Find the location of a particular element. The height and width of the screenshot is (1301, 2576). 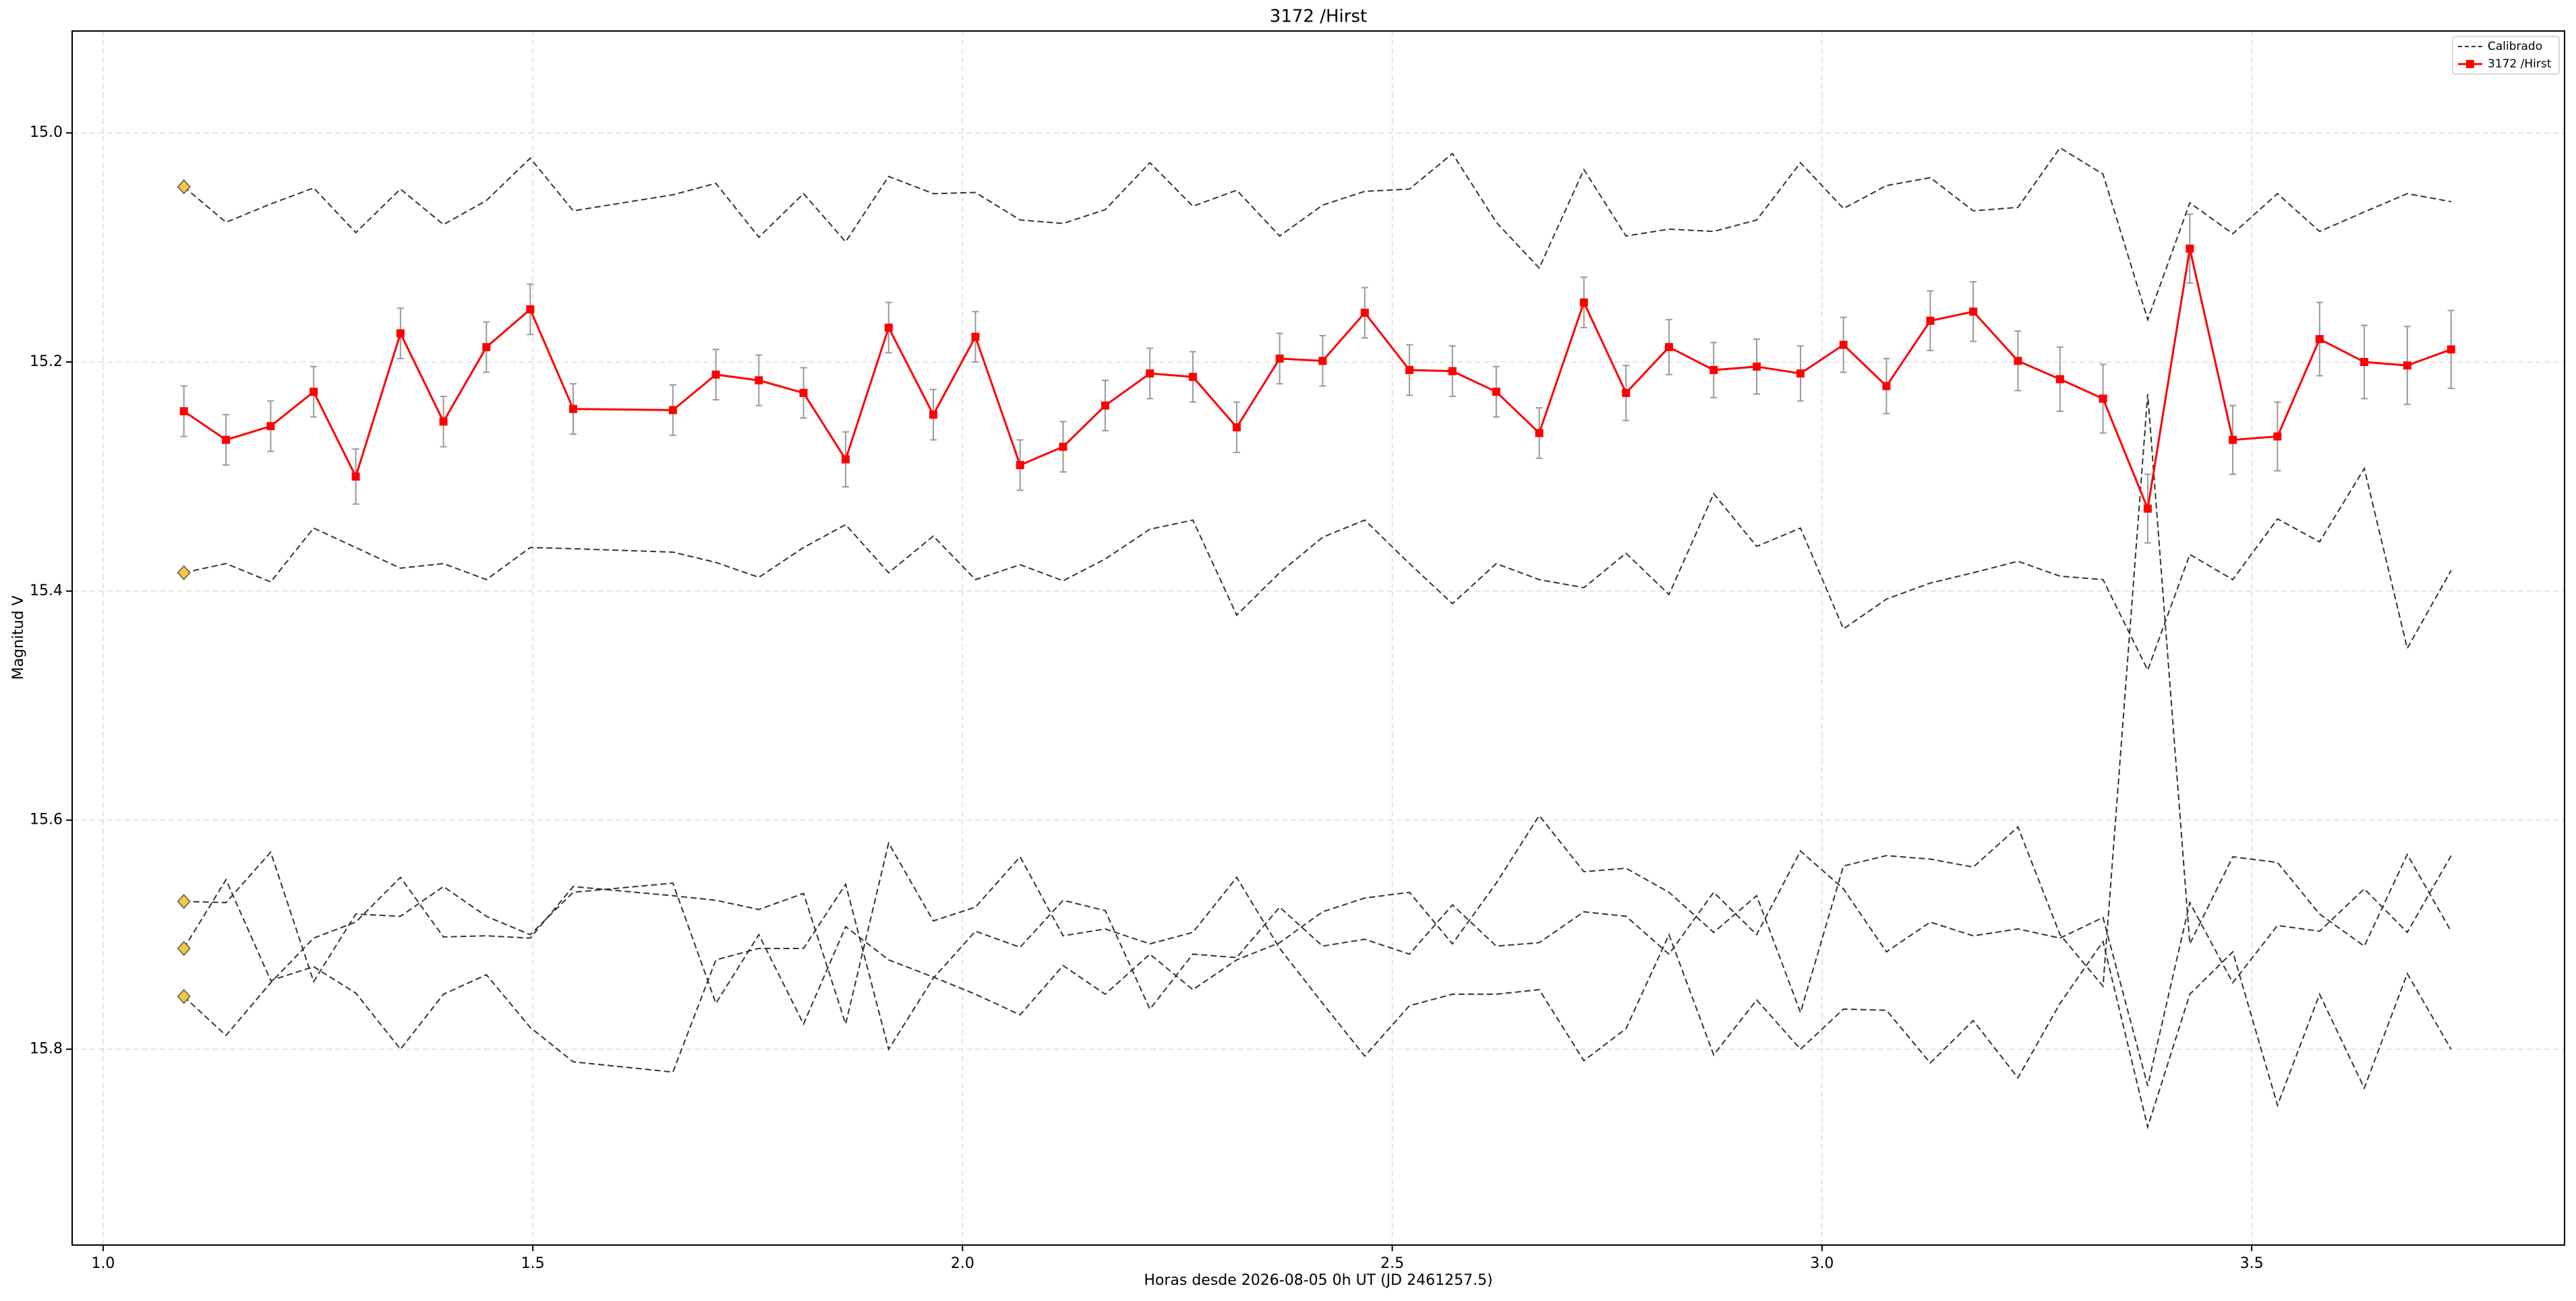

y-tick-label: 15.6 is located at coordinates (47, 820).